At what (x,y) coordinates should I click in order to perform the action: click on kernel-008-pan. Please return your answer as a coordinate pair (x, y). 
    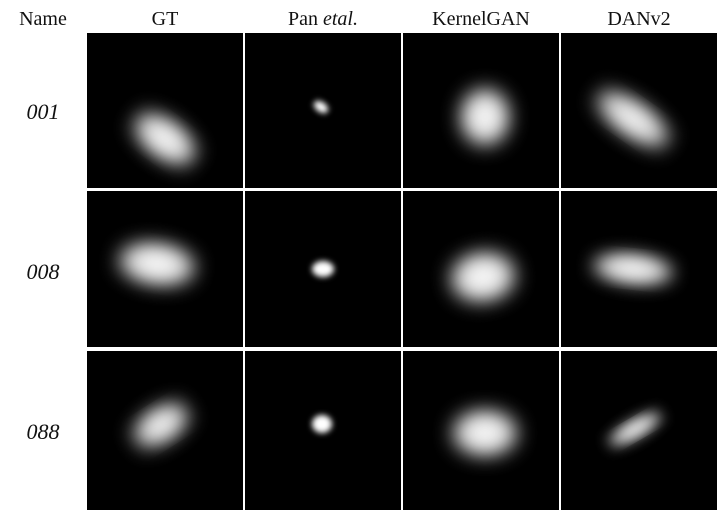
    Looking at the image, I should click on (323, 269).